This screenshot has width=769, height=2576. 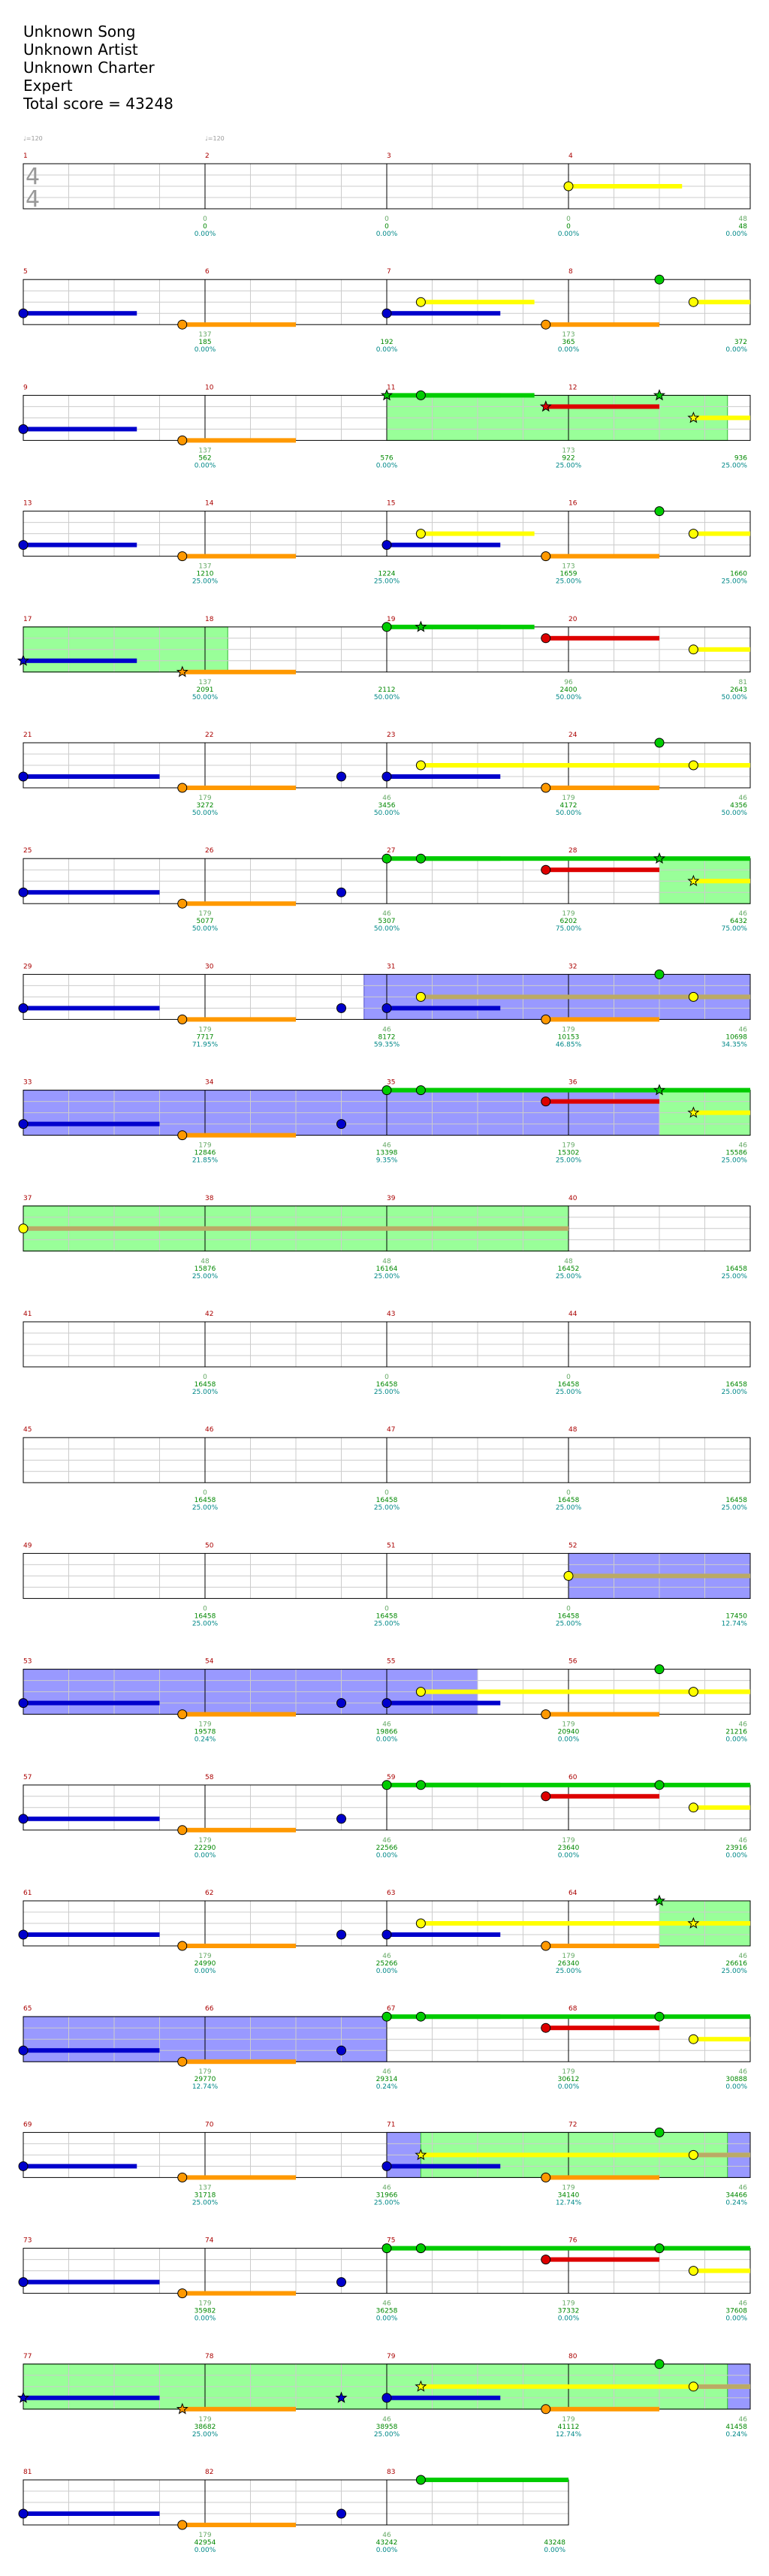 What do you see at coordinates (28, 851) in the screenshot?
I see `measure-number: 25` at bounding box center [28, 851].